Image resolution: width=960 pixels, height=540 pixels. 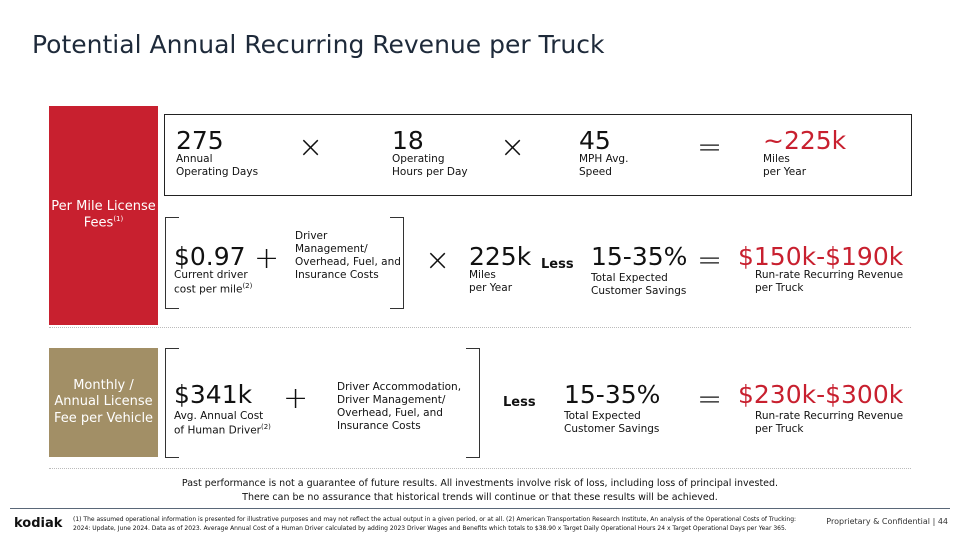 I want to click on value: $0.97, so click(x=210, y=256).